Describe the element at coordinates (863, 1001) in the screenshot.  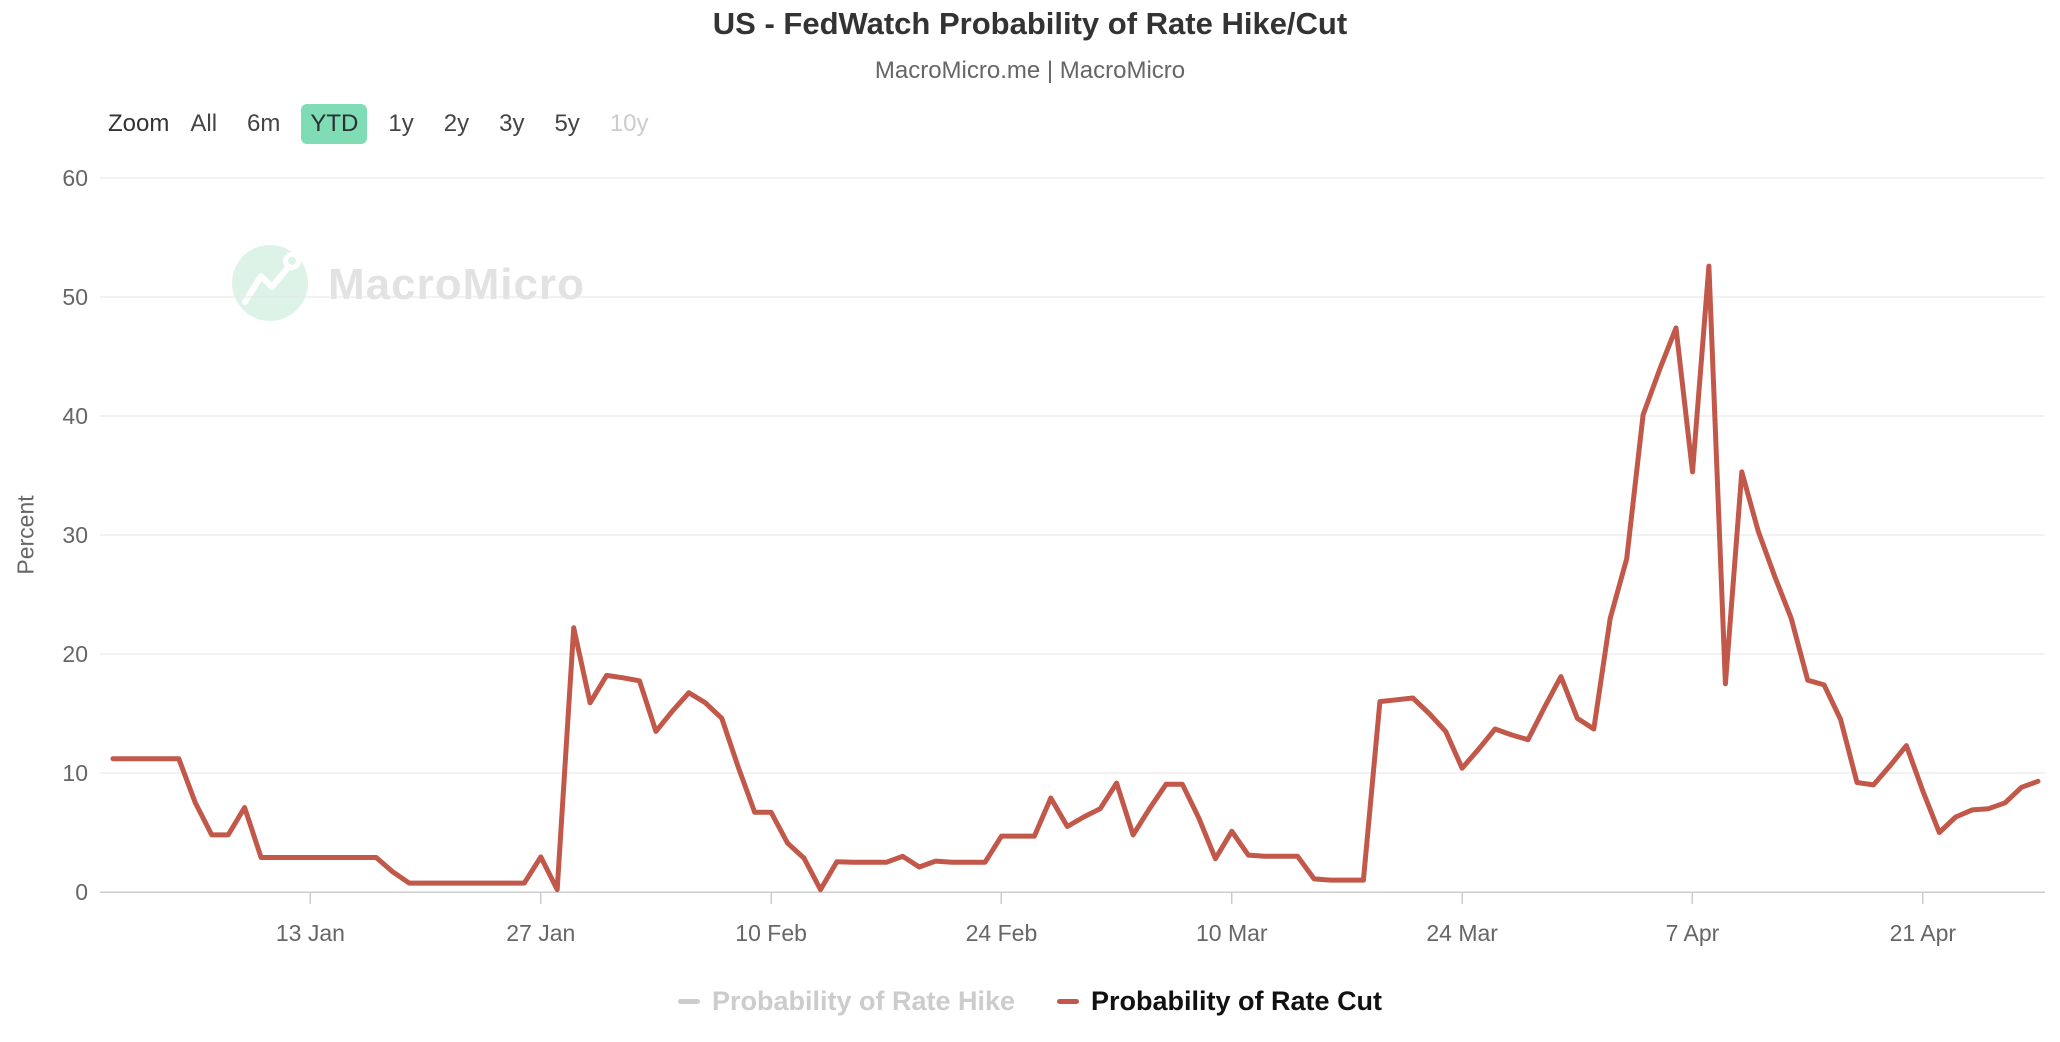
I see `legend-label: Probability of Rate Hike` at that location.